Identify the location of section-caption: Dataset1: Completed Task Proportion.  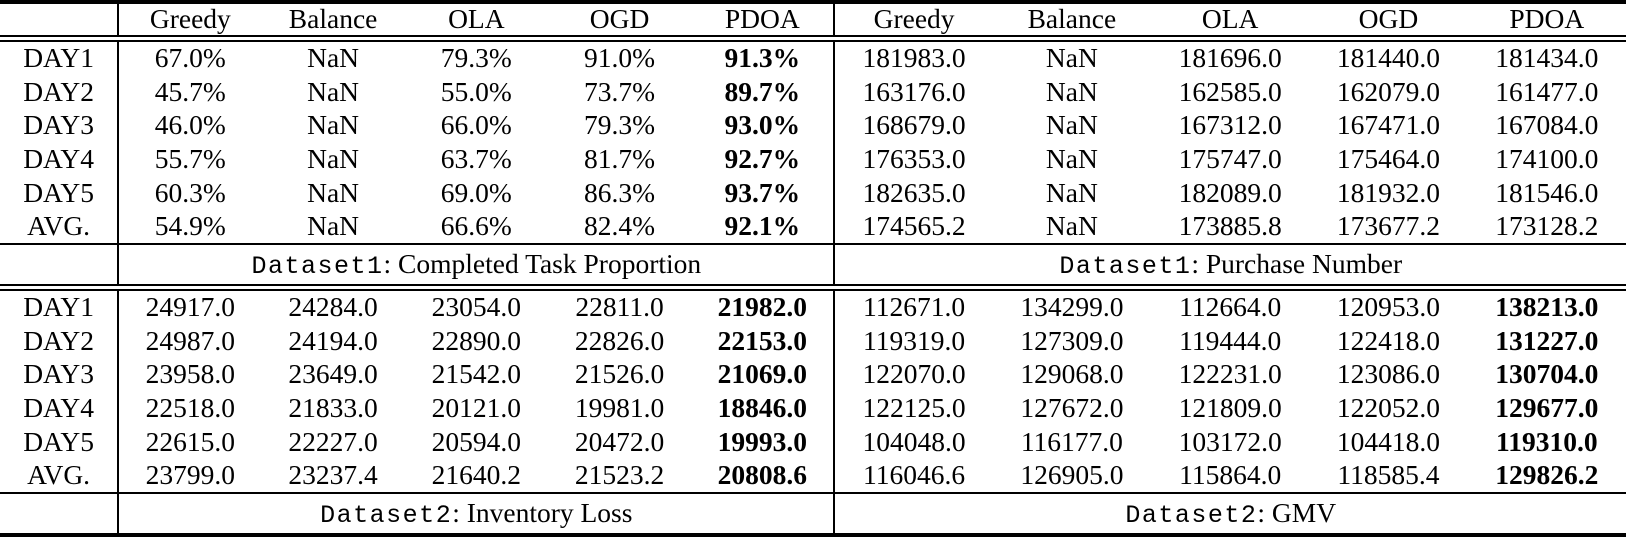
(476, 265).